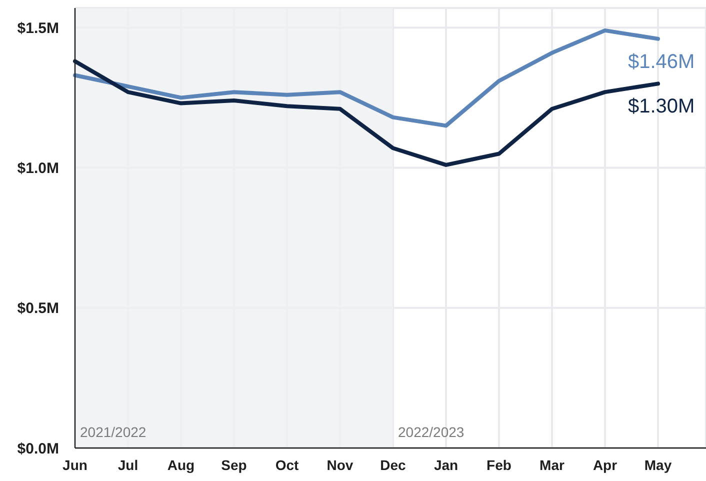 This screenshot has width=706, height=481. What do you see at coordinates (113, 432) in the screenshot?
I see `band-label: 2021/2022` at bounding box center [113, 432].